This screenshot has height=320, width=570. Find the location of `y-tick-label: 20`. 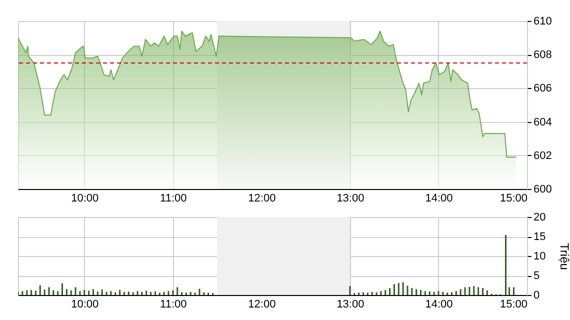

y-tick-label: 20 is located at coordinates (540, 218).